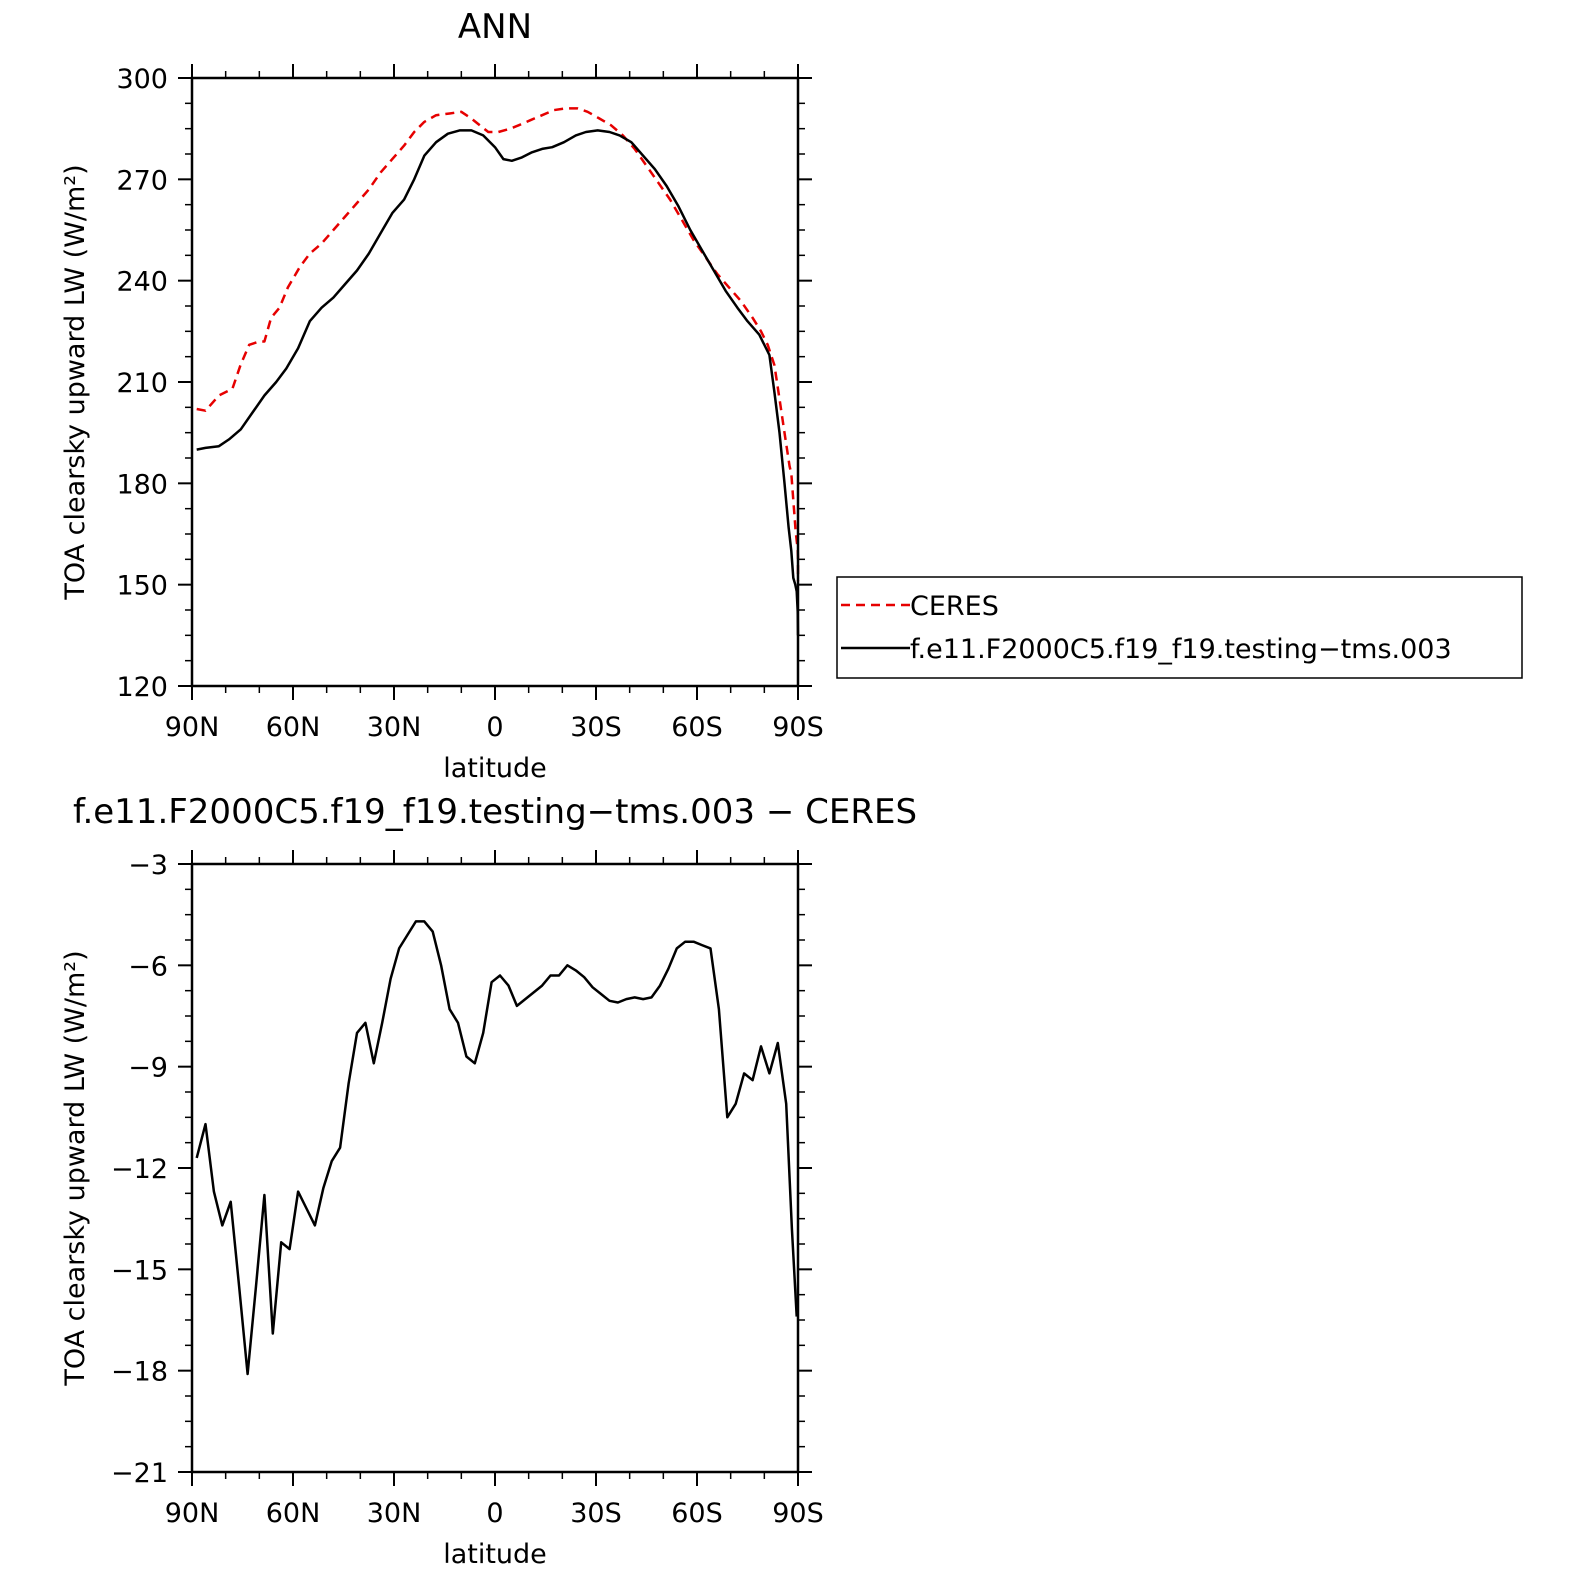  What do you see at coordinates (293, 727) in the screenshot?
I see `top-x-tick-label: 60N` at bounding box center [293, 727].